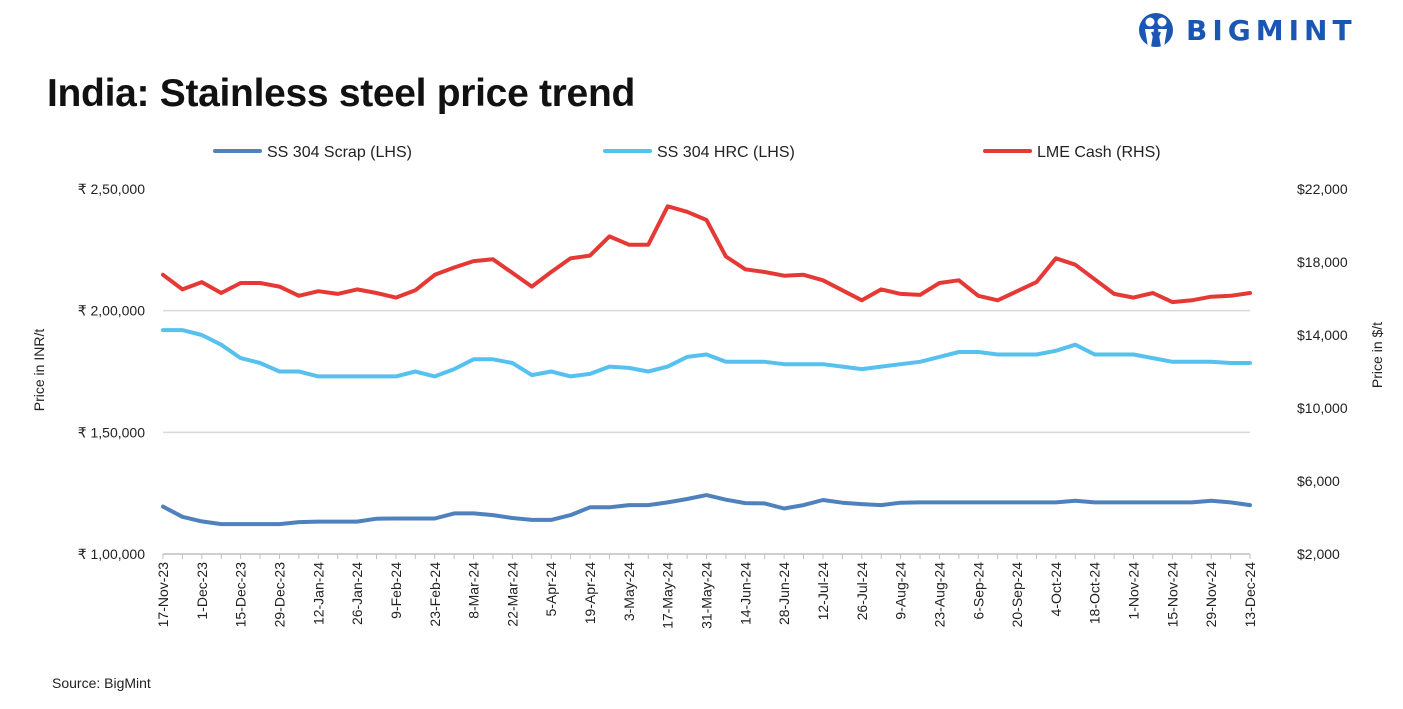 The width and height of the screenshot is (1403, 709). I want to click on x-tick-label: 12-Jul-24, so click(823, 591).